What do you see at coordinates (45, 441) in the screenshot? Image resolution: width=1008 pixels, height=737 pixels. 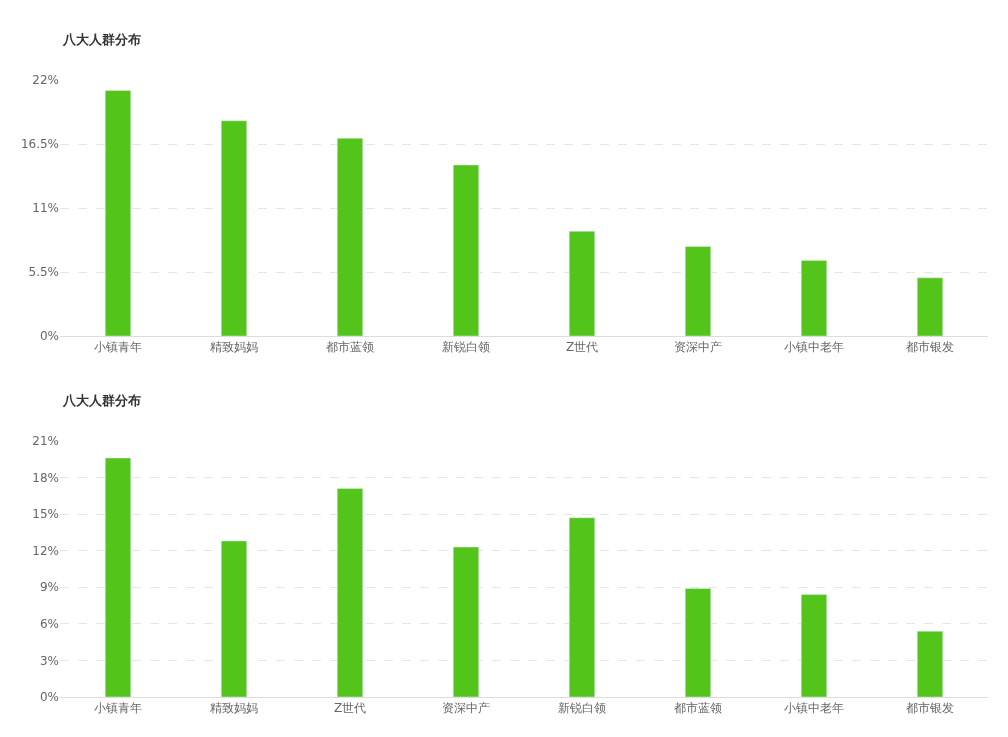 I see `y-tick-label: 21%` at bounding box center [45, 441].